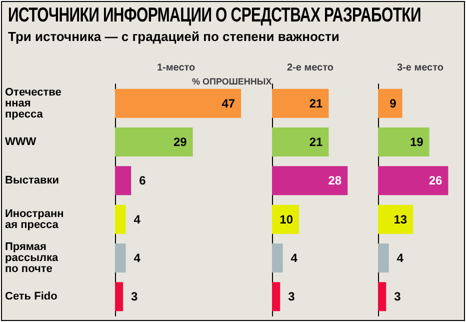  I want to click on data-label: 6, so click(142, 181).